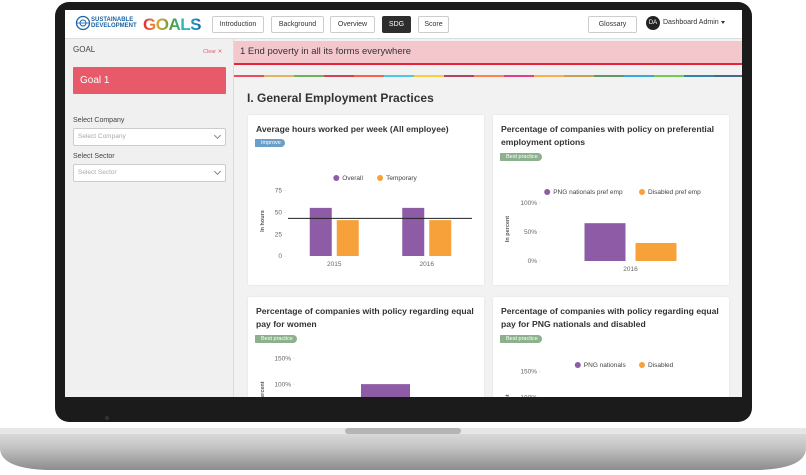 This screenshot has height=475, width=806. I want to click on sdg-color-strip, so click(488, 76).